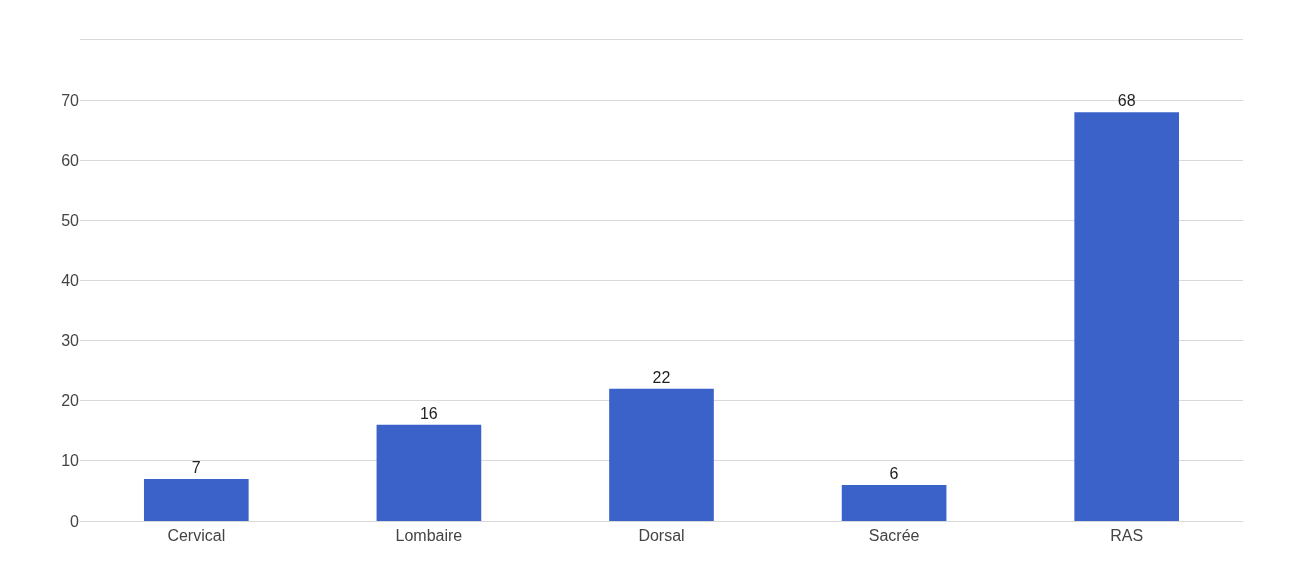  I want to click on y-tick-label: 40, so click(70, 281).